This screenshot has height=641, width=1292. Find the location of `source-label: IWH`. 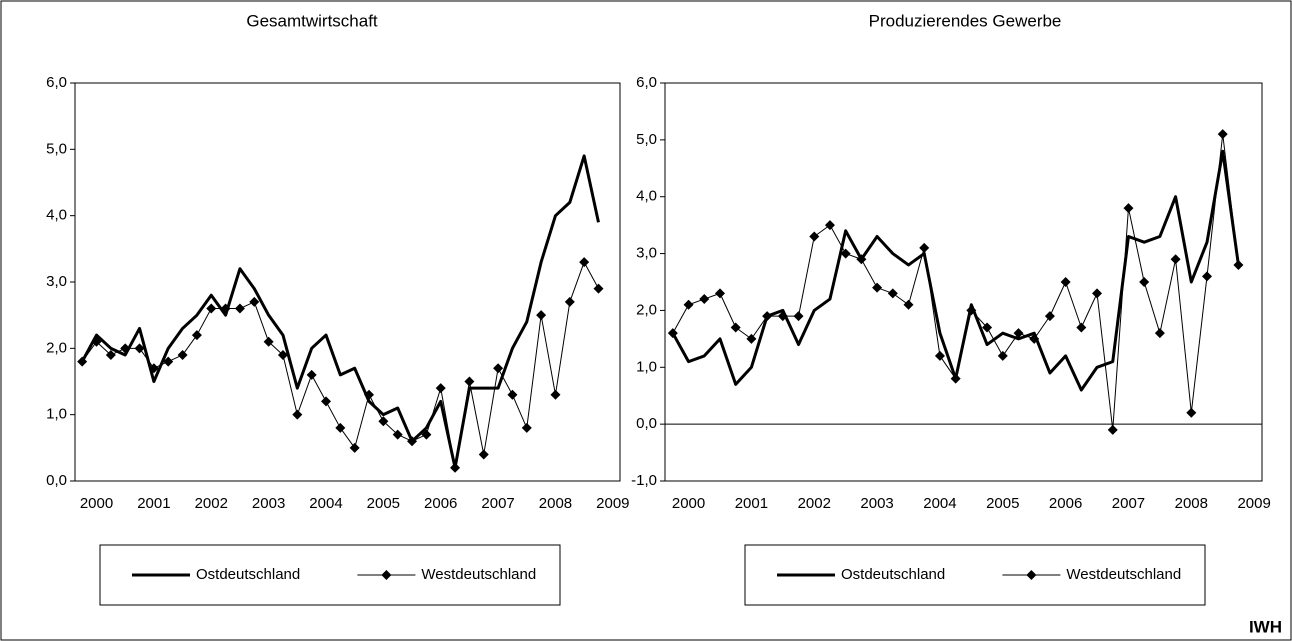

source-label: IWH is located at coordinates (1265, 626).